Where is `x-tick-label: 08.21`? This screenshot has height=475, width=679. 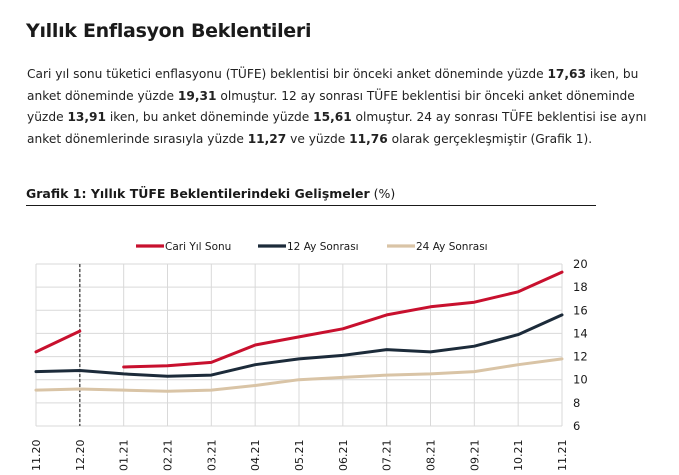
x-tick-label: 08.21 is located at coordinates (431, 456).